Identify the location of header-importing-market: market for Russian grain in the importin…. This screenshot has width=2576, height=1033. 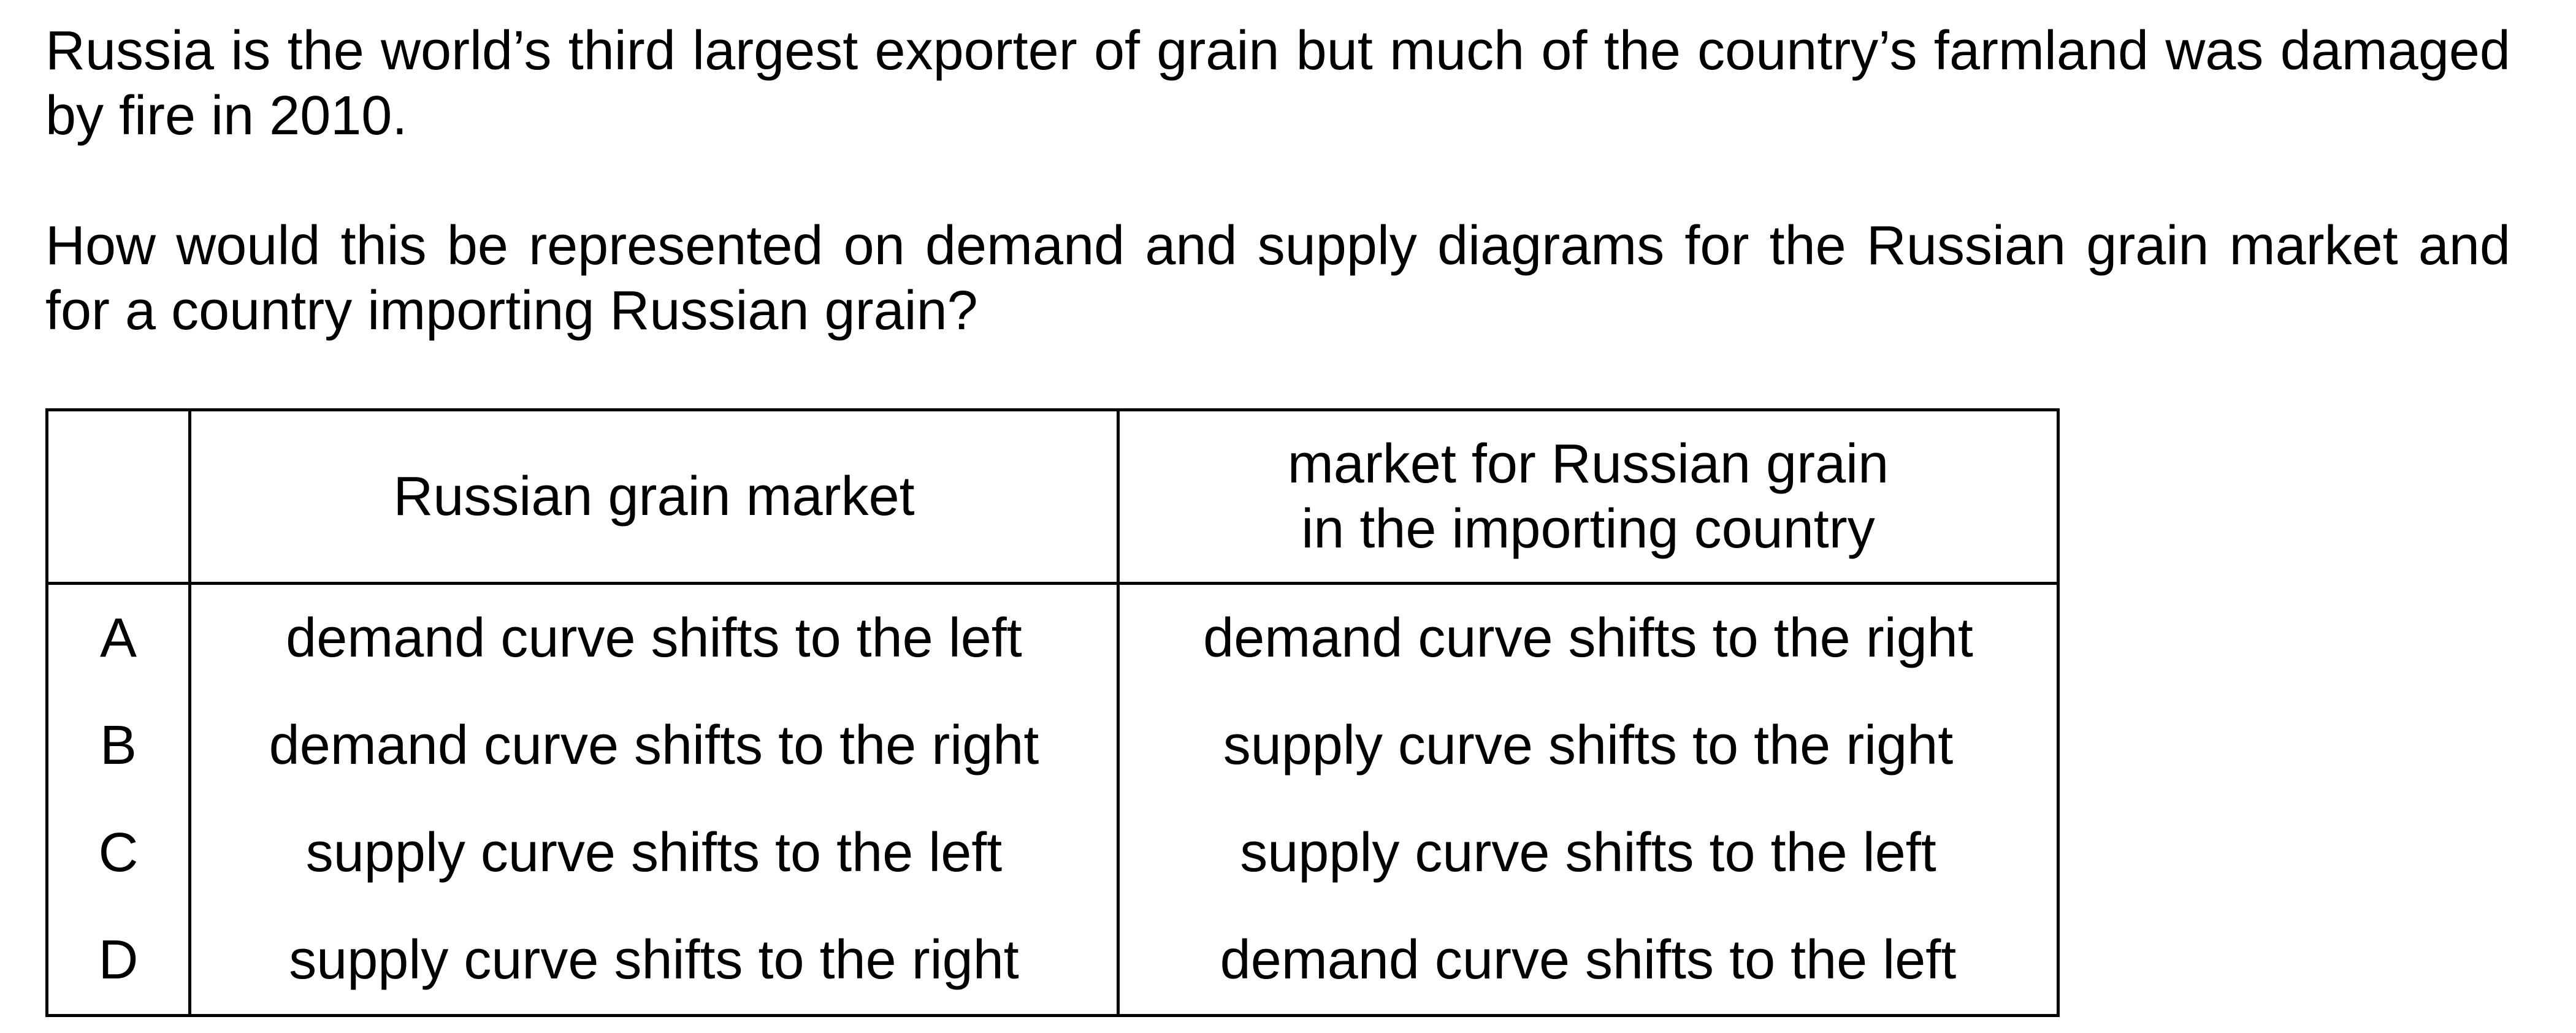
(1588, 497).